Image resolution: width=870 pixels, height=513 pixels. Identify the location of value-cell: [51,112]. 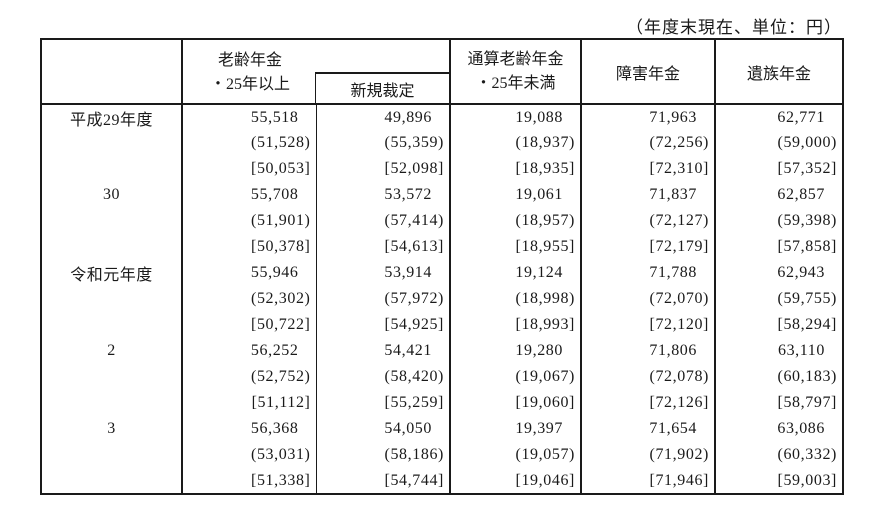
(248, 403).